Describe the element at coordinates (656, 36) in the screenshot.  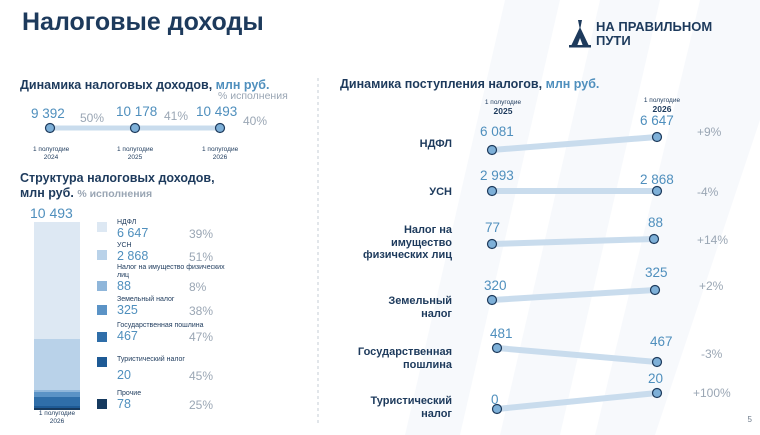
I see `logo: НА ПРАВИЛЬНОМ ПУТИ` at that location.